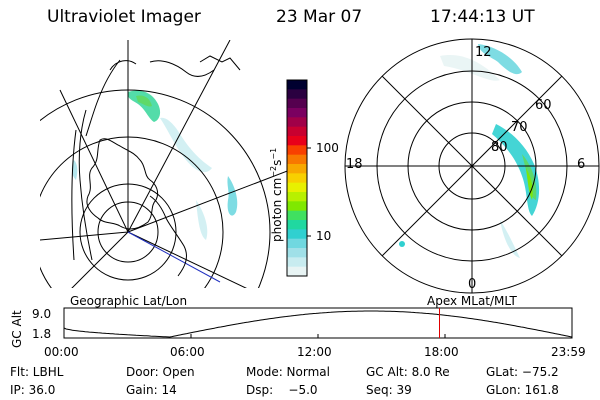  Describe the element at coordinates (324, 236) in the screenshot. I see `colorbar-tick-10: 10` at that location.